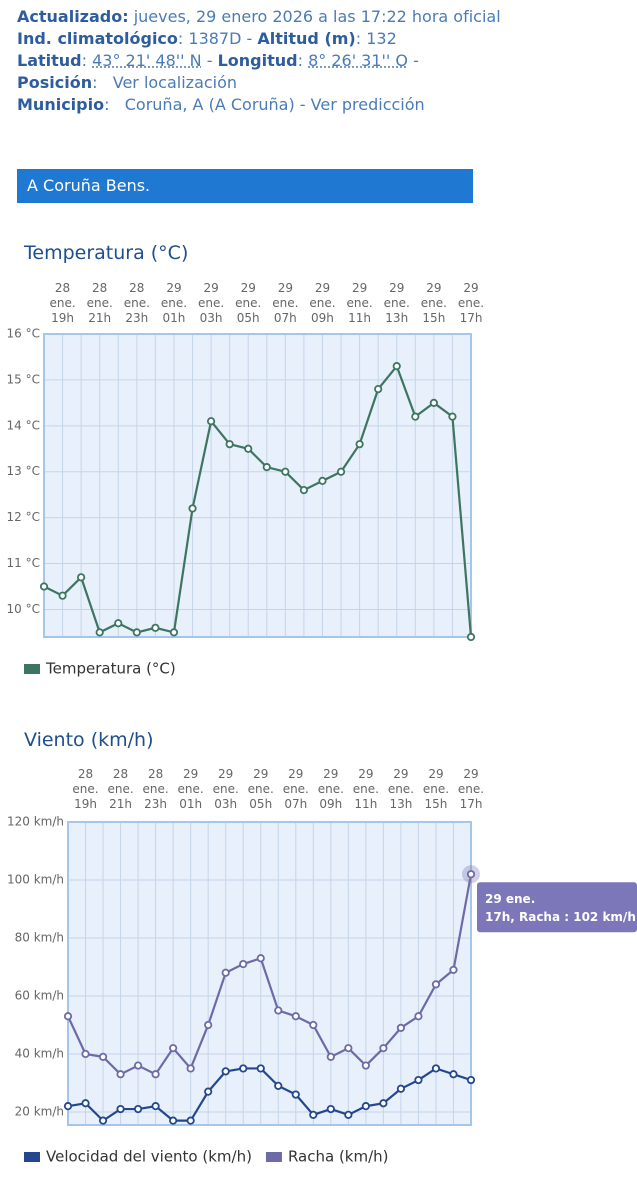 This screenshot has height=1200, width=637. What do you see at coordinates (248, 303) in the screenshot?
I see `x-tick-label: 29 ene. 05h` at bounding box center [248, 303].